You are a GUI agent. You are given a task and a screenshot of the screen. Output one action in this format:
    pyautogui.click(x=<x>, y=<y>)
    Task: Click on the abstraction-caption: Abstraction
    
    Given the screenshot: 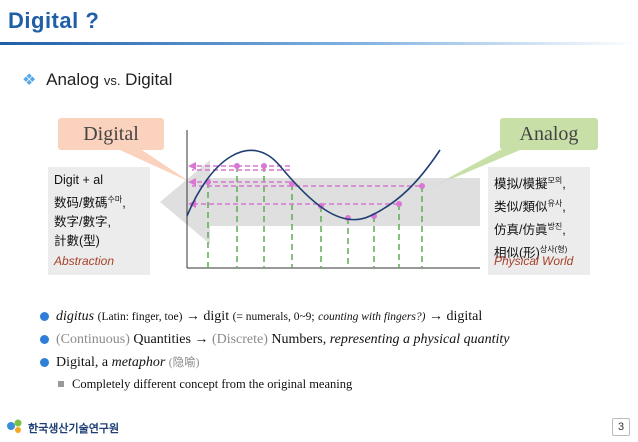 What is the action you would take?
    pyautogui.click(x=84, y=261)
    